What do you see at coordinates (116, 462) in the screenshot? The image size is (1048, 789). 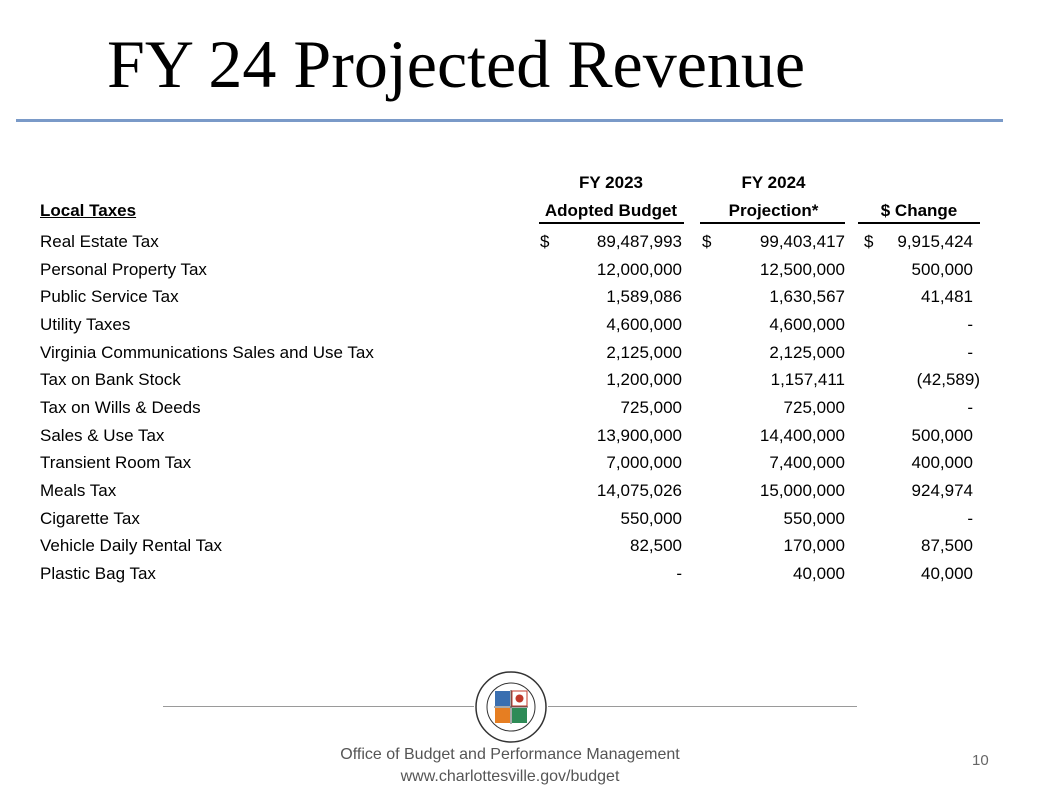 I see `row-label: Transient Room Tax` at bounding box center [116, 462].